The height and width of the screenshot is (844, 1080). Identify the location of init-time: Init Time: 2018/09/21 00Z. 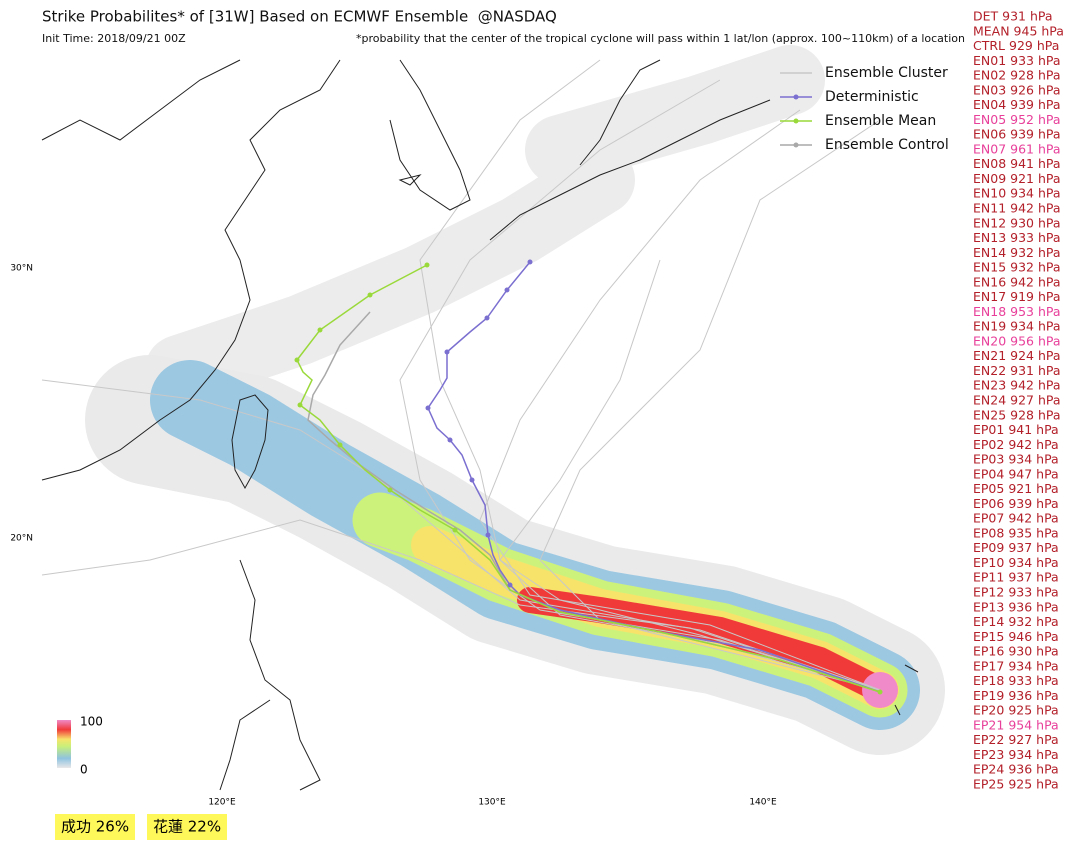
(114, 38).